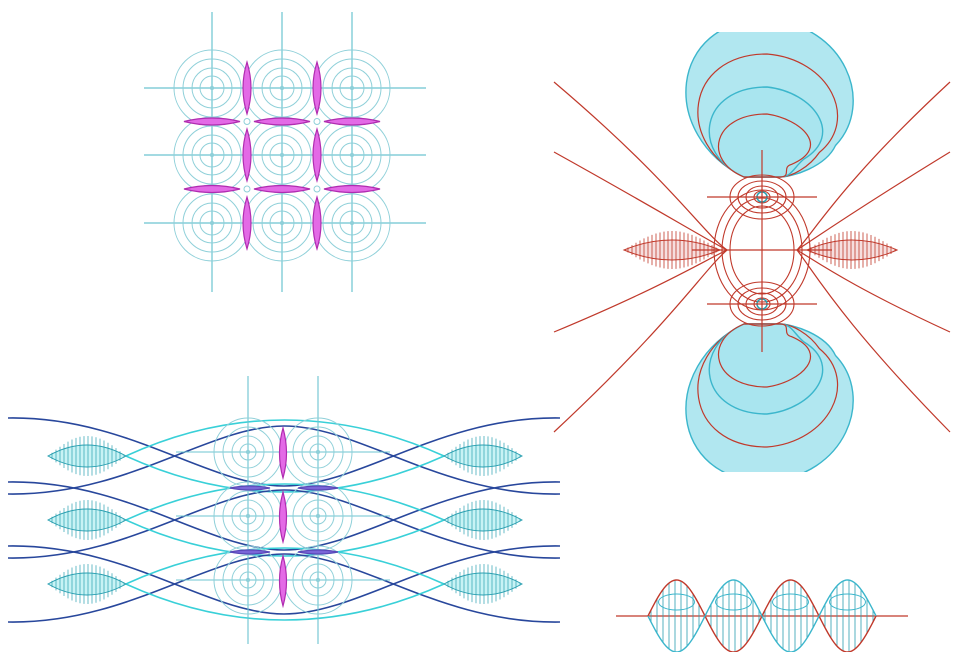 The height and width of the screenshot is (654, 958). I want to click on sine-wave-mirror, so click(762, 615).